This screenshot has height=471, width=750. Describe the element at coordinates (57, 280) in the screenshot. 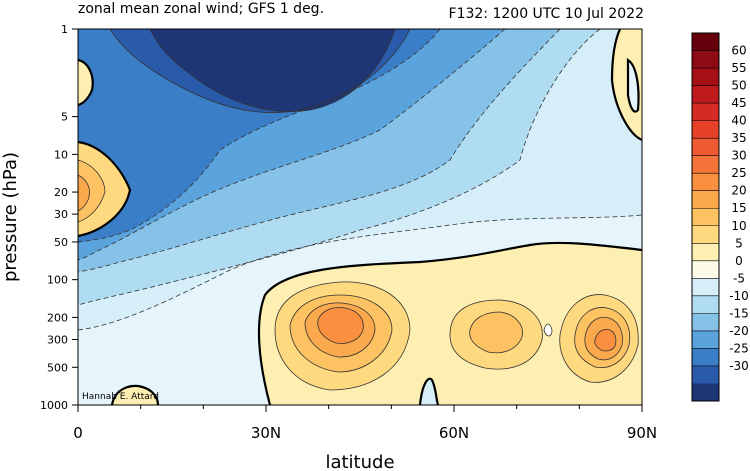

I see `y-tick-label: 100` at that location.